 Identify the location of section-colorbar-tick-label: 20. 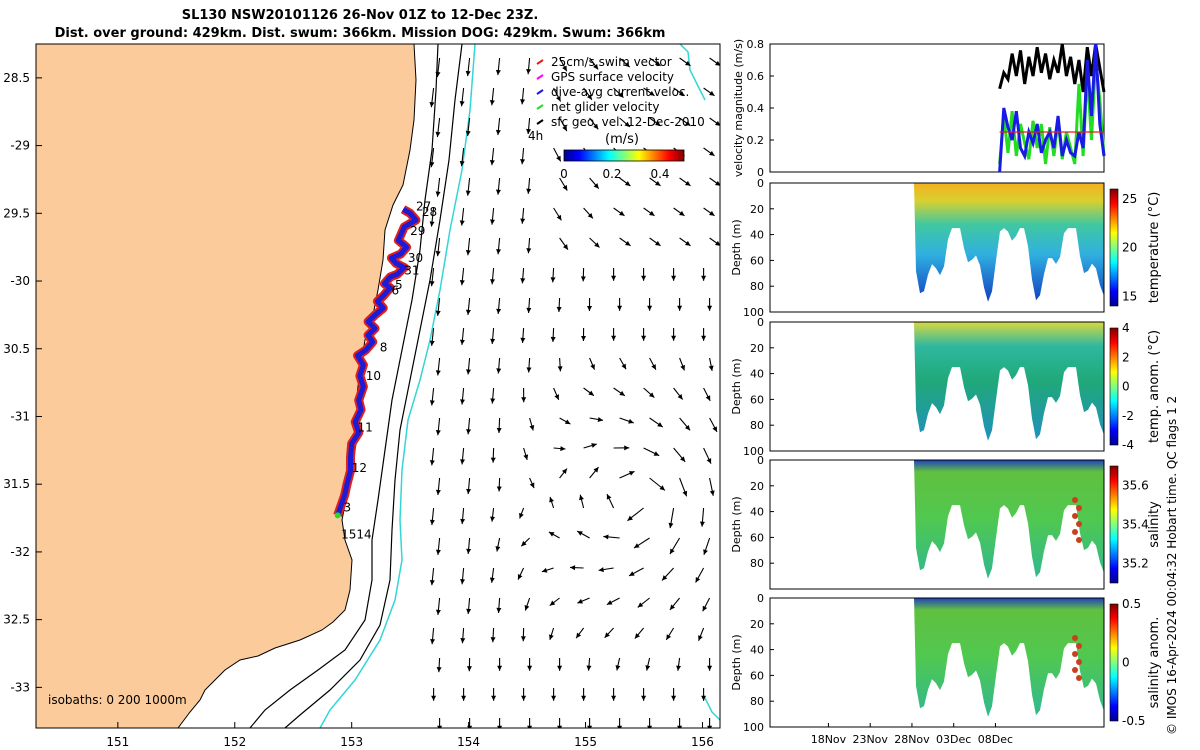
(1129, 248).